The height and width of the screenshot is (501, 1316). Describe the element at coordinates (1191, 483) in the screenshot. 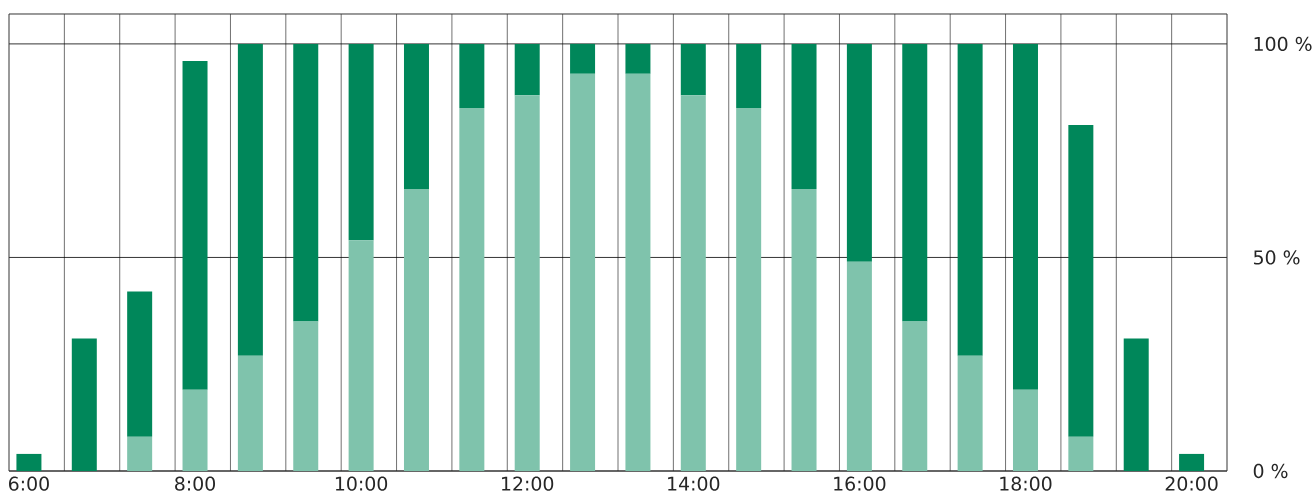

I see `x-tick-label: 20:00` at that location.